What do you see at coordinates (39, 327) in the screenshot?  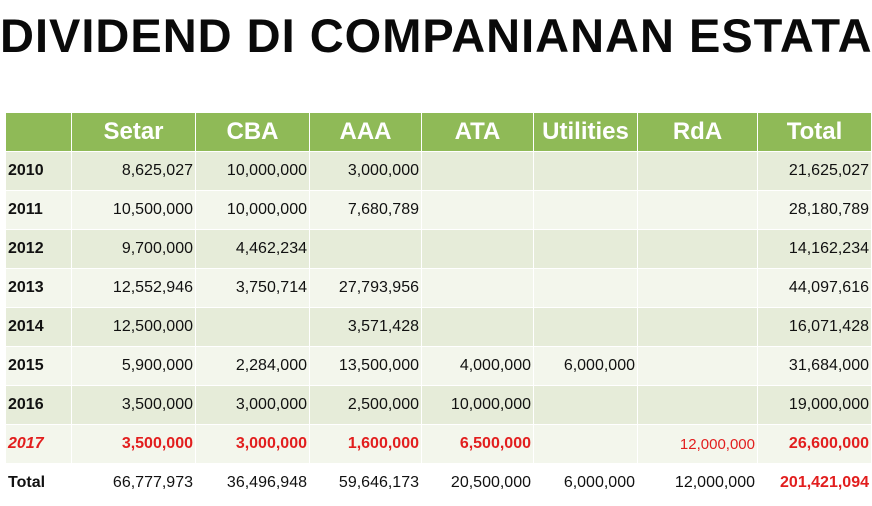 I see `row-year: 2014` at bounding box center [39, 327].